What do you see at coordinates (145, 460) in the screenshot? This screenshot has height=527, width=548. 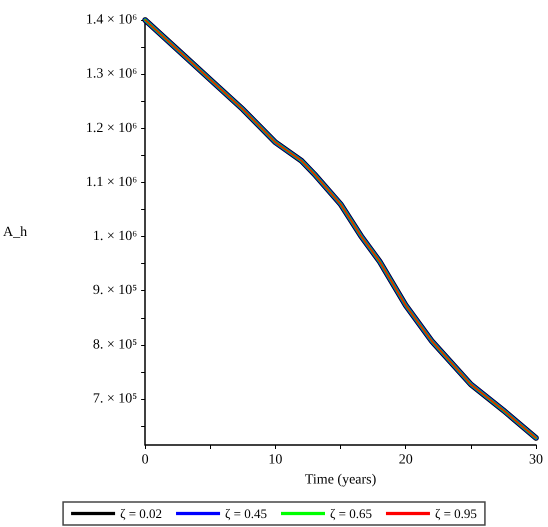 I see `x-tick-label: 0` at bounding box center [145, 460].